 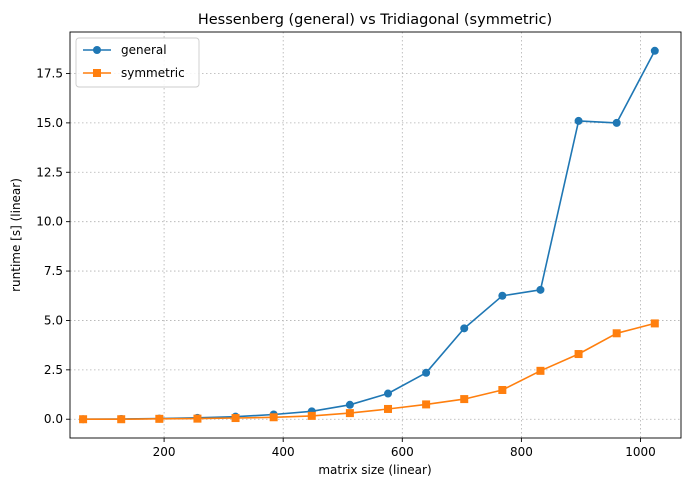 What do you see at coordinates (49, 73) in the screenshot?
I see `y-tick-label: 17.5` at bounding box center [49, 73].